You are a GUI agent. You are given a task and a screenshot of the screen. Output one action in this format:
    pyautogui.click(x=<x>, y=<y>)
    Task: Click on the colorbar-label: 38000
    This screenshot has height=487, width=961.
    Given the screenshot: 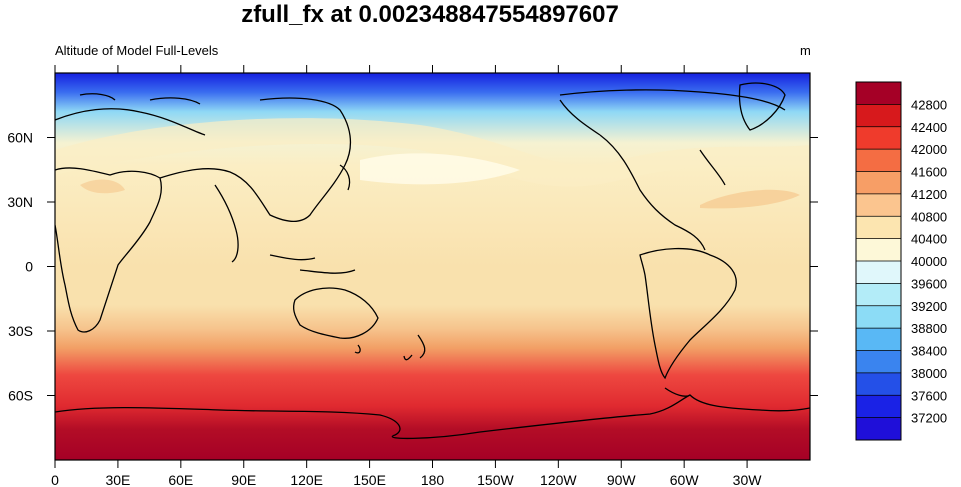 What is the action you would take?
    pyautogui.click(x=929, y=373)
    